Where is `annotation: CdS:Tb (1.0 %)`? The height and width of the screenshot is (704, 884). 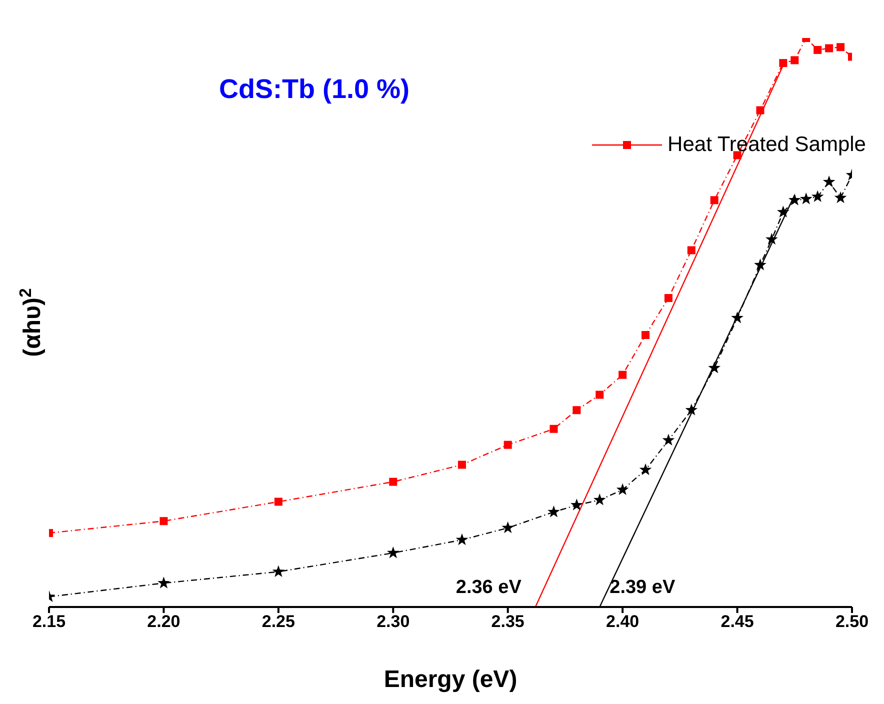
annotation: CdS:Tb (1.0 %) is located at coordinates (314, 89).